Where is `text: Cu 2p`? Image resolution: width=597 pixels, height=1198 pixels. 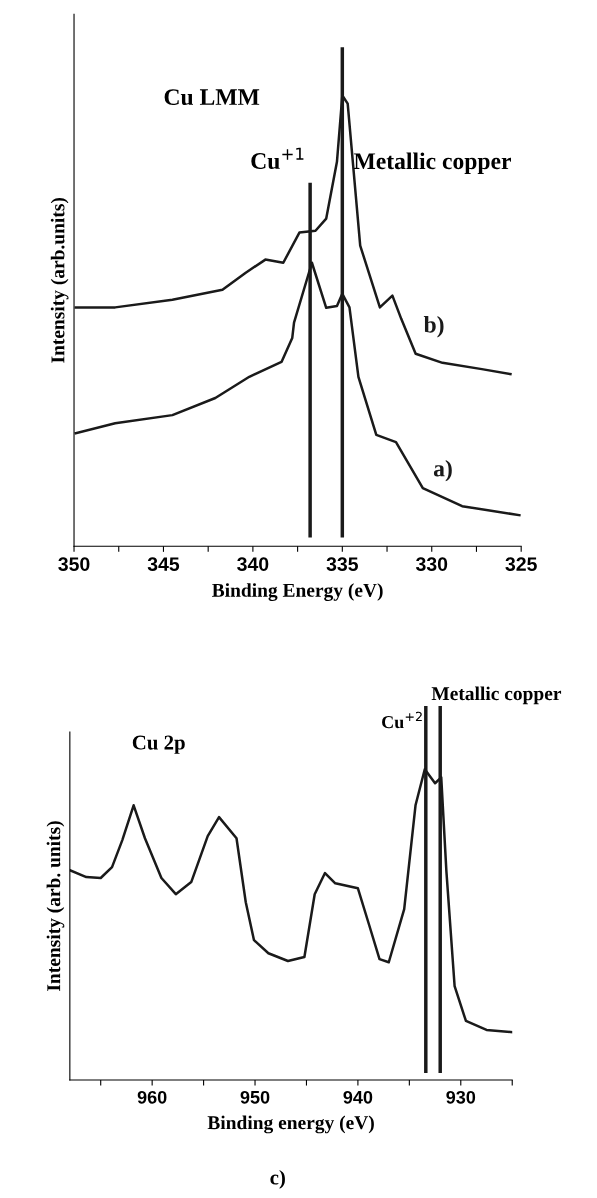
text: Cu 2p is located at coordinates (158, 744).